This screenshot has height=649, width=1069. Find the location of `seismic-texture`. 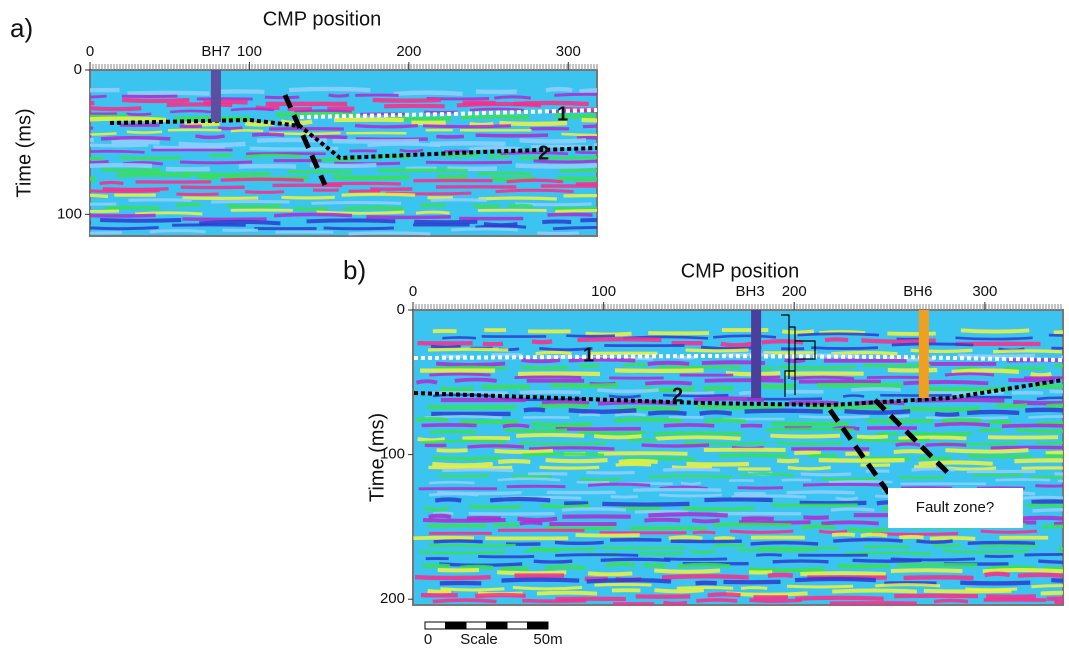

seismic-texture is located at coordinates (343, 161).